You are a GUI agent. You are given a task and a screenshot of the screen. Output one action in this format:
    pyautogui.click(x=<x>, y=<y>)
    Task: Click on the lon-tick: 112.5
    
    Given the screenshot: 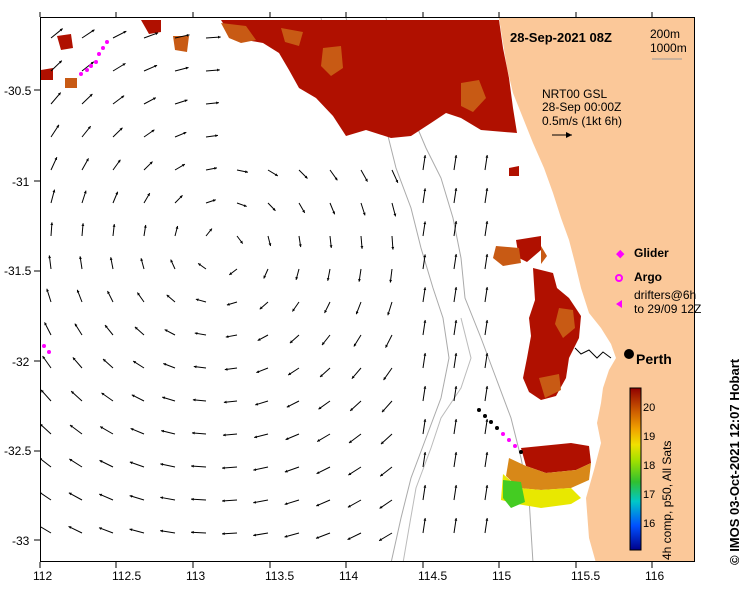 What is the action you would take?
    pyautogui.click(x=126, y=576)
    